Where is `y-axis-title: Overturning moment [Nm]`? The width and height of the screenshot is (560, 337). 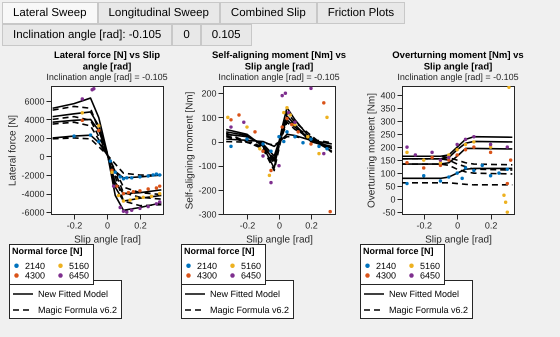
y-axis-title: Overturning moment [Nm] is located at coordinates (372, 150).